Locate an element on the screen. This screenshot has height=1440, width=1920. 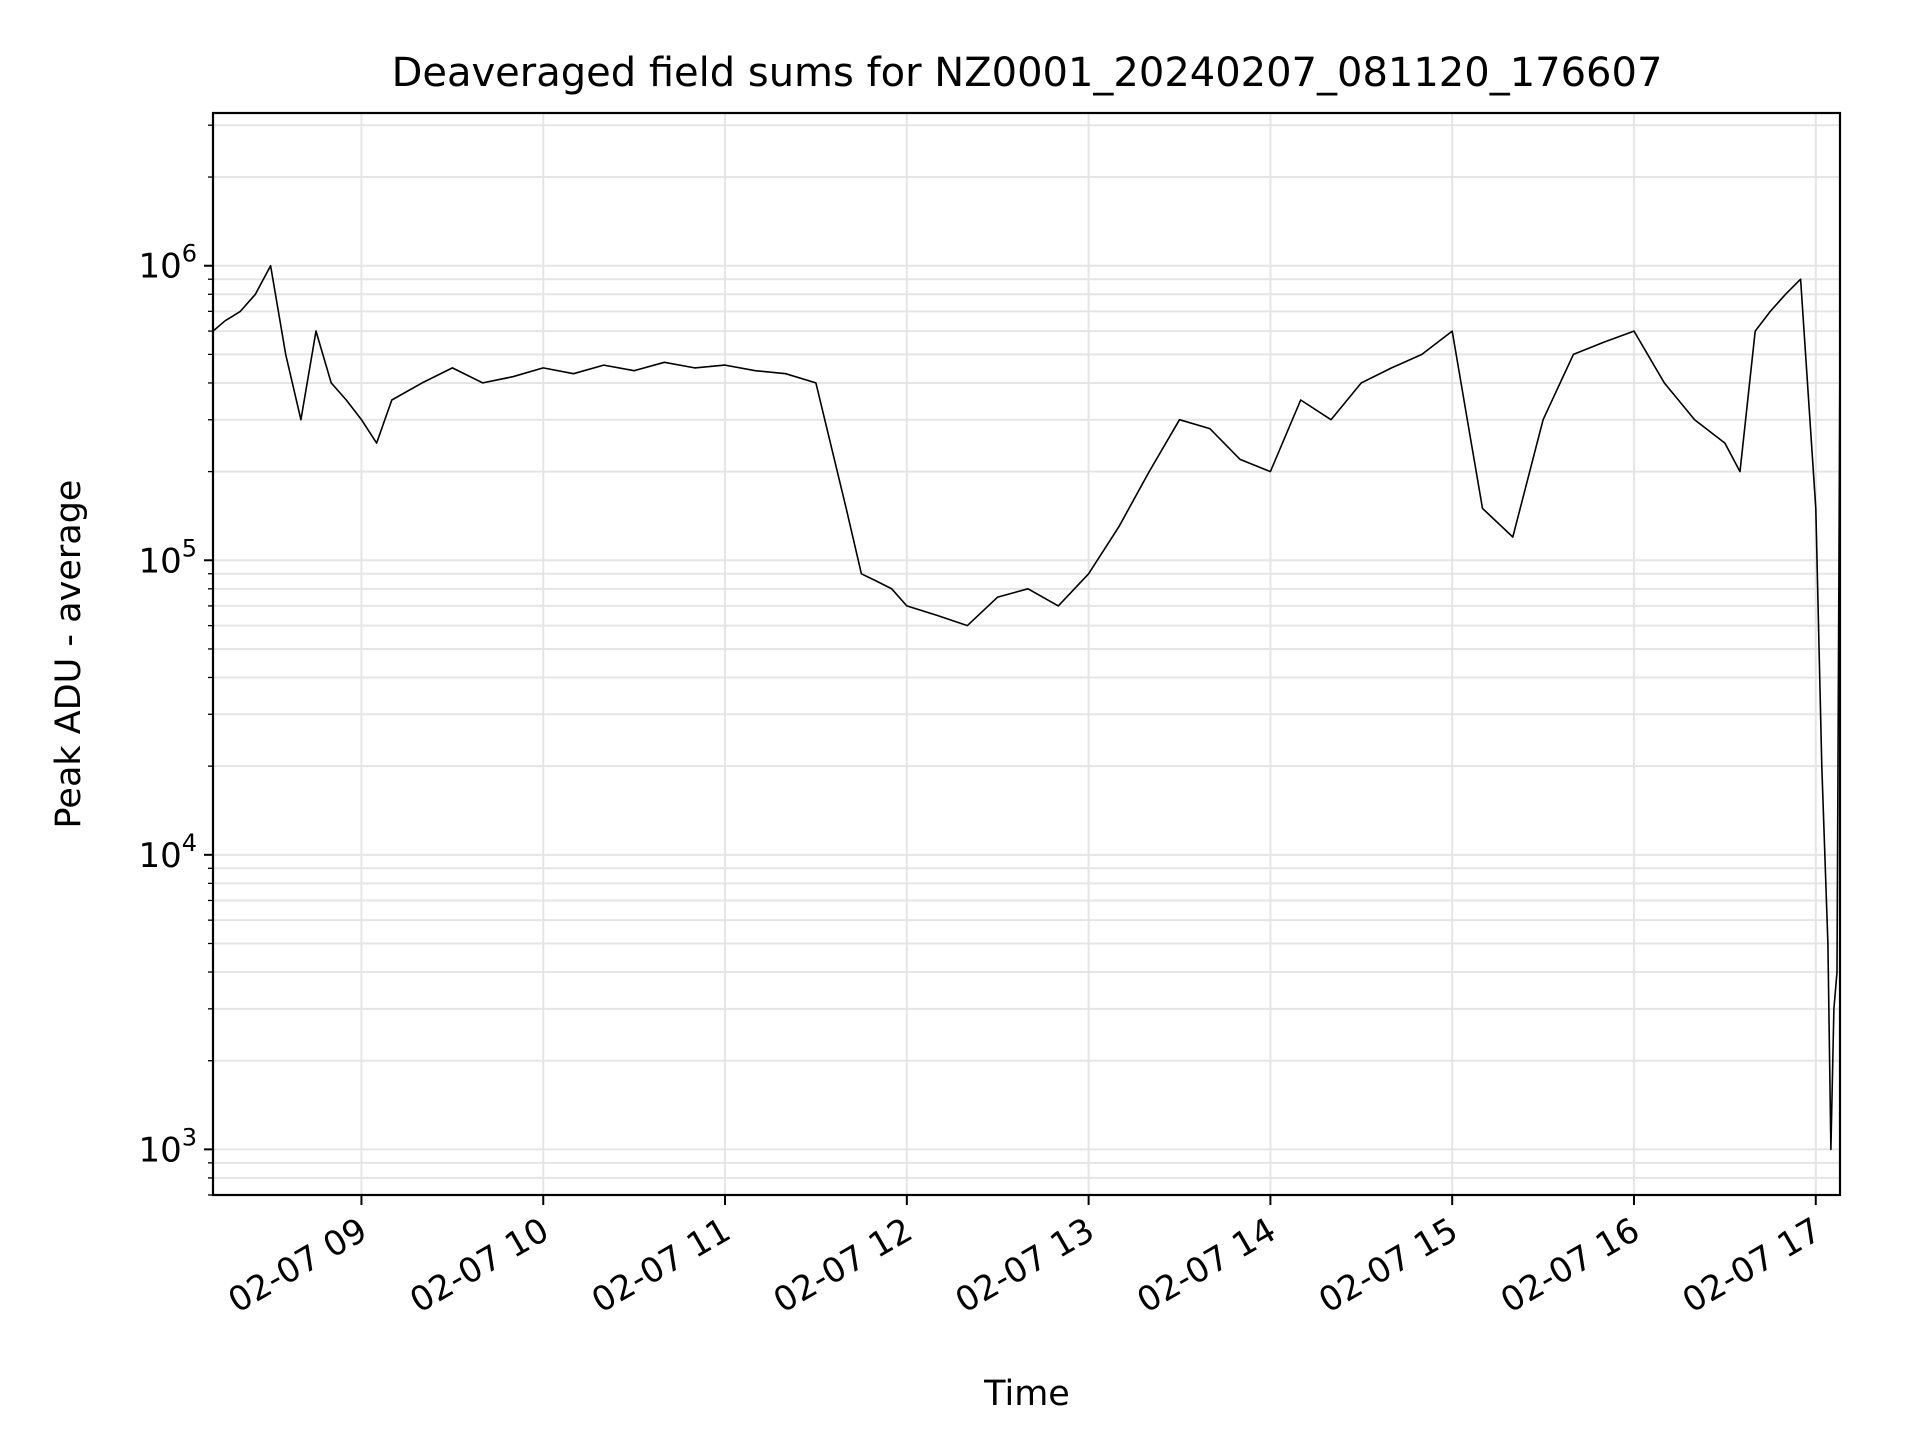
y-tick-label: 10⁴ is located at coordinates (167, 852).